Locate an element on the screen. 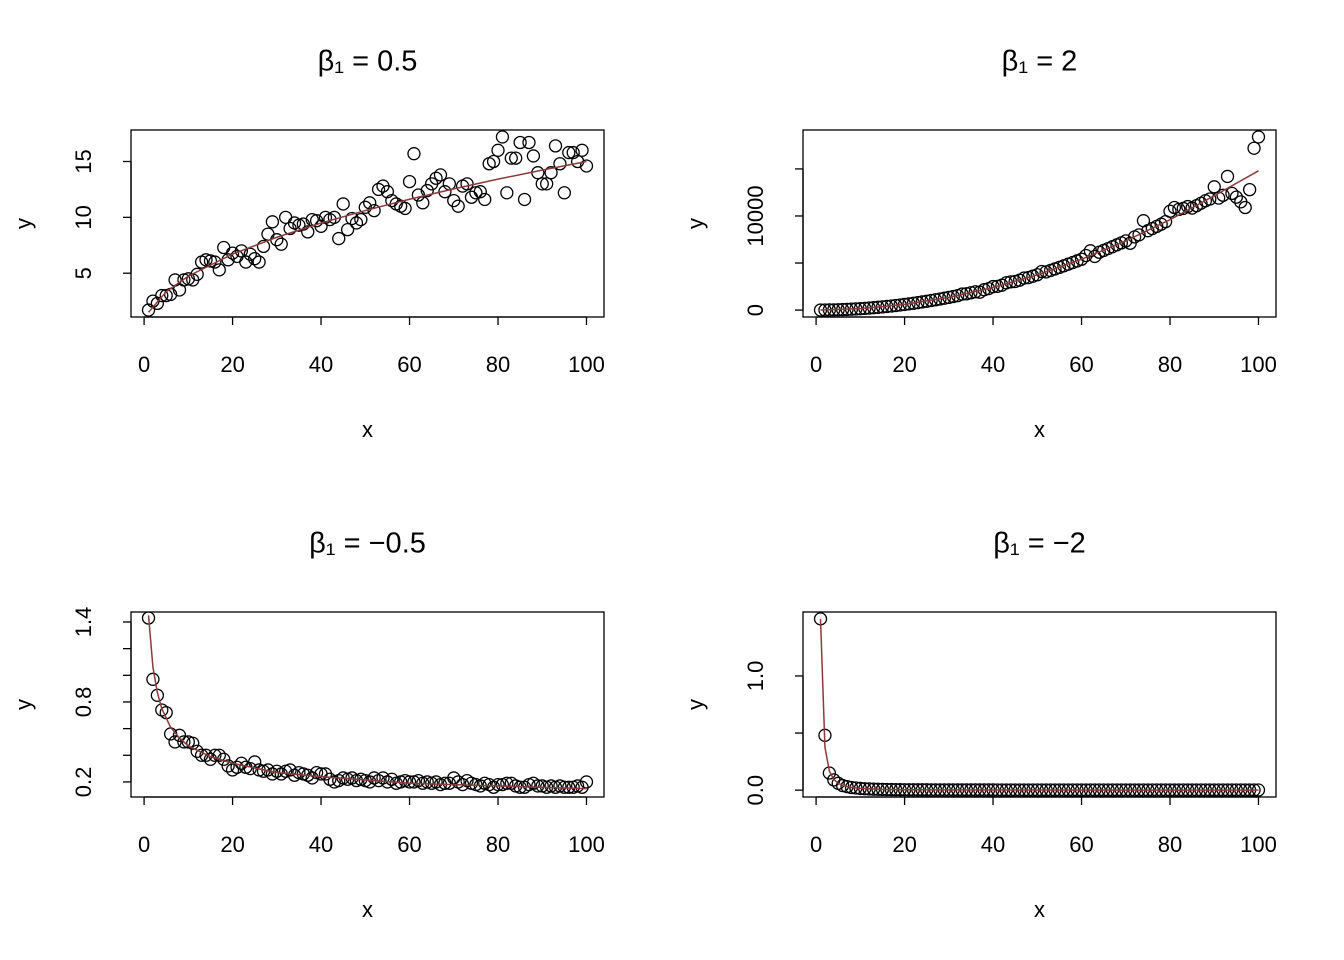  chart-title: β₁ = 0.5 is located at coordinates (368, 62).